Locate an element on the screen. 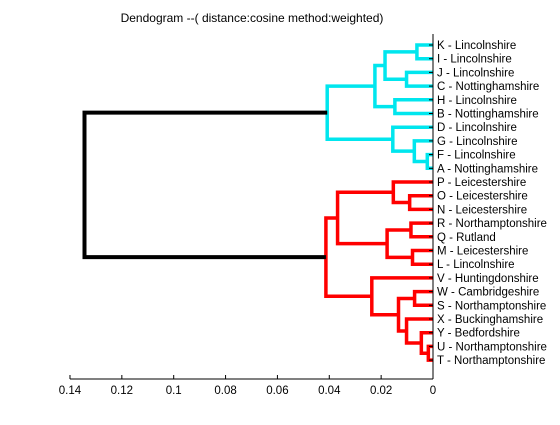 This screenshot has width=560, height=425. leaf-label: K - Lincolnshire is located at coordinates (476, 46).